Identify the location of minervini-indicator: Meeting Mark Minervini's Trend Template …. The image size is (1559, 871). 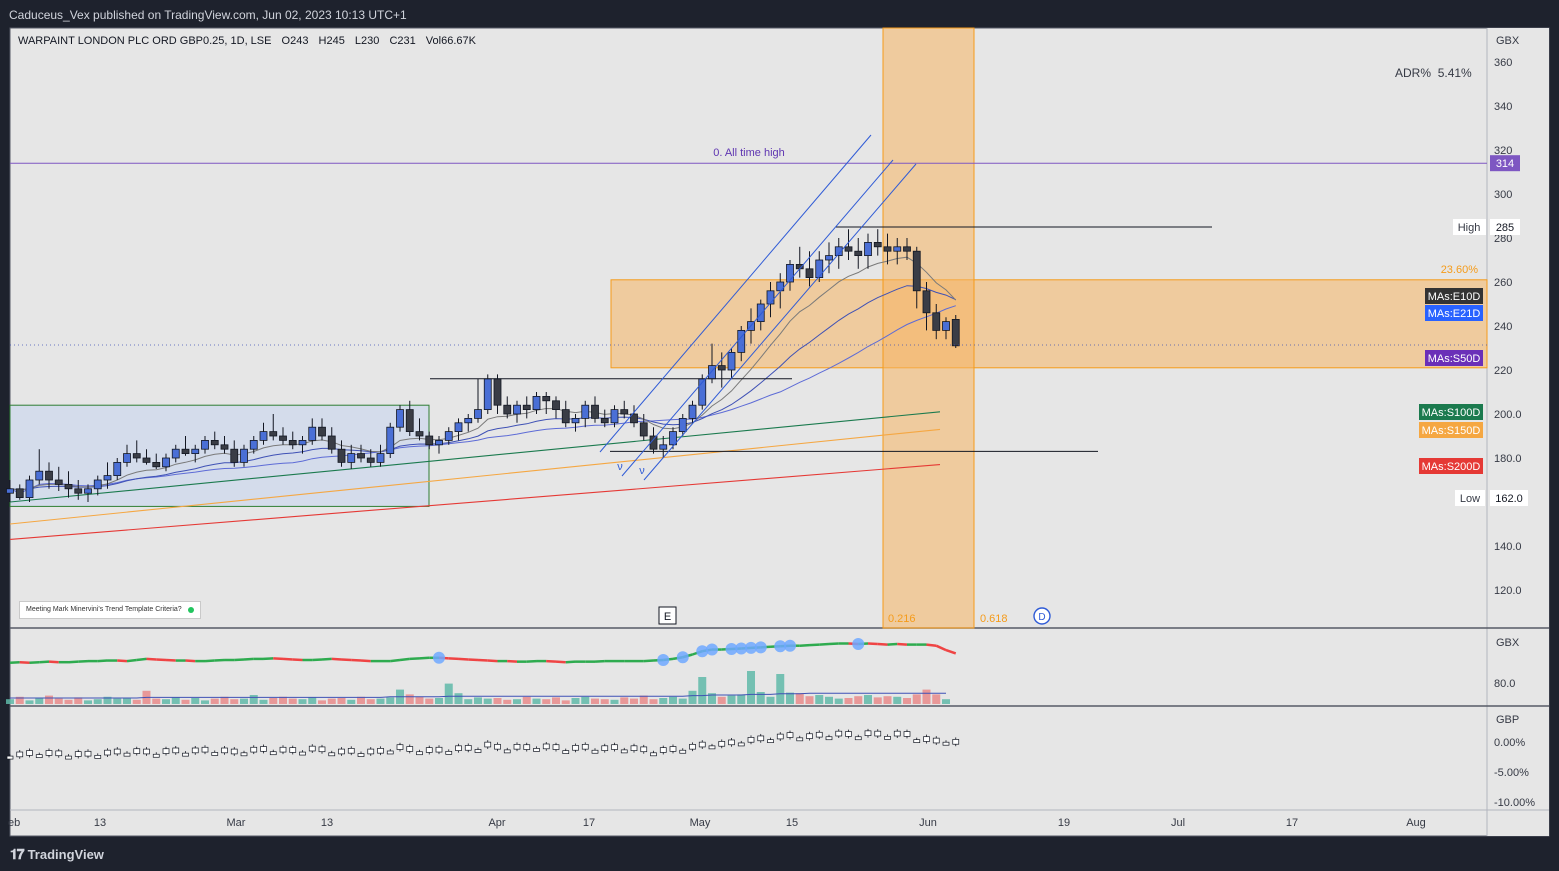
(110, 610).